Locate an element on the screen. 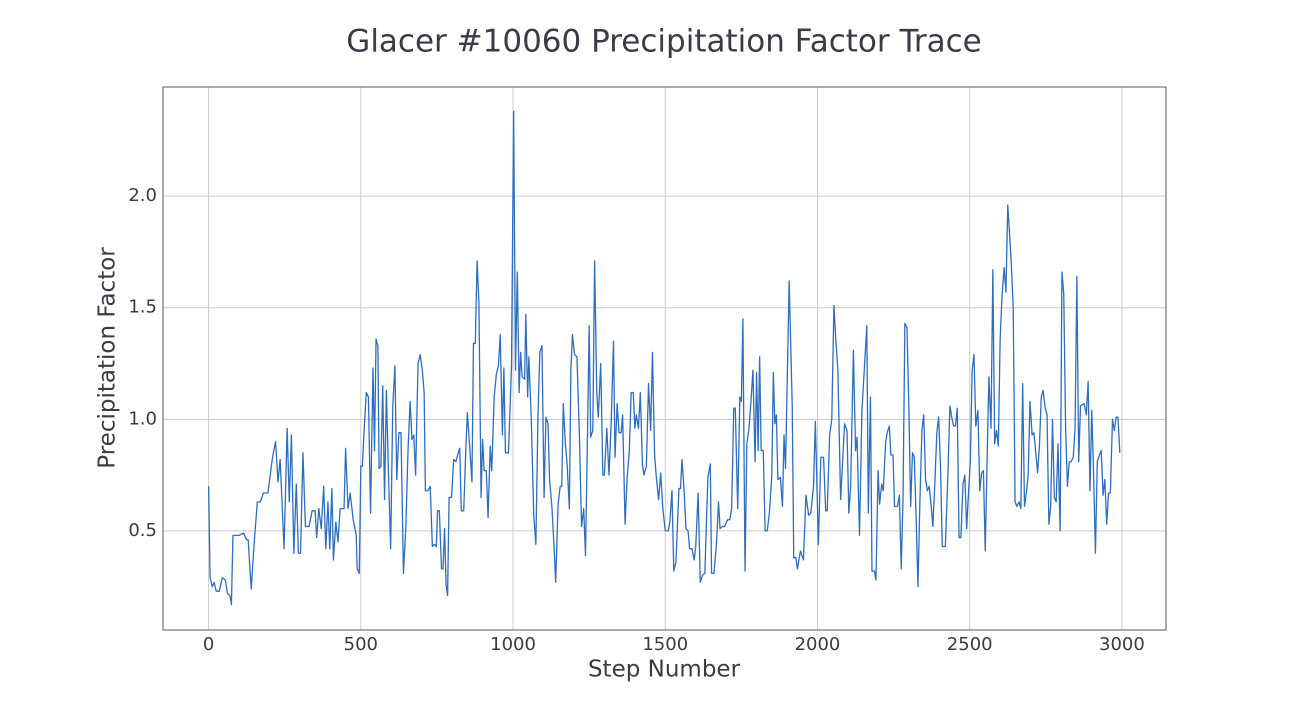  x-tick-label: 1000 is located at coordinates (513, 644).